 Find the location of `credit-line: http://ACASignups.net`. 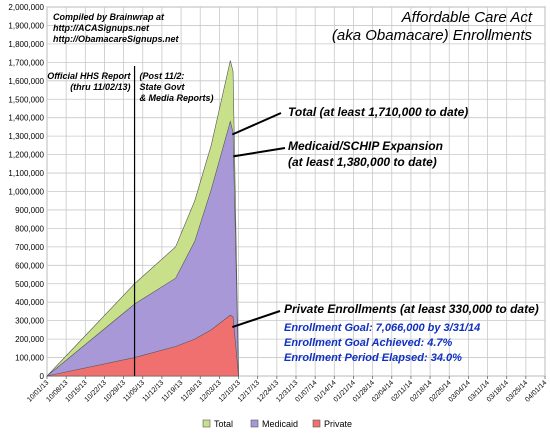

credit-line: http://ACASignups.net is located at coordinates (101, 28).